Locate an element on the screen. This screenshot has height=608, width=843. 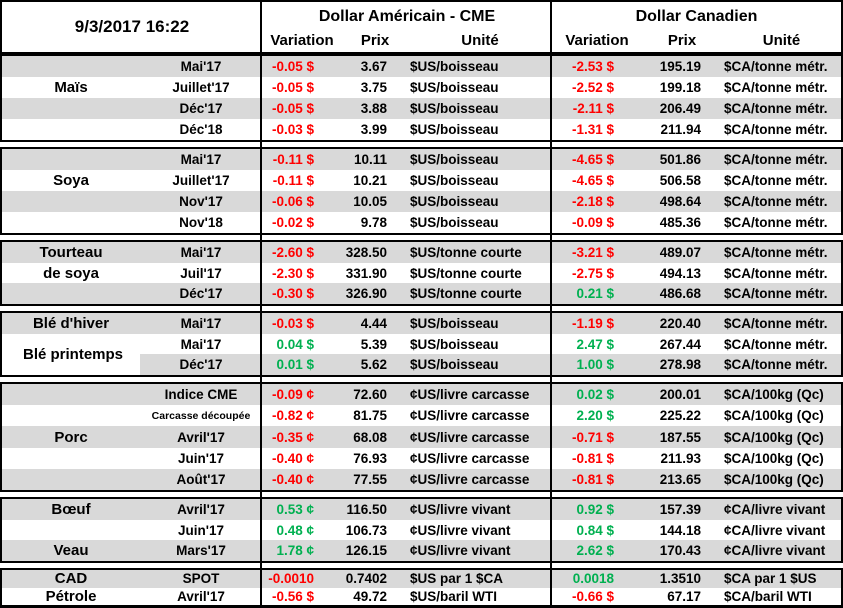
ca-variation-cell: -0.66 $ is located at coordinates (592, 596).